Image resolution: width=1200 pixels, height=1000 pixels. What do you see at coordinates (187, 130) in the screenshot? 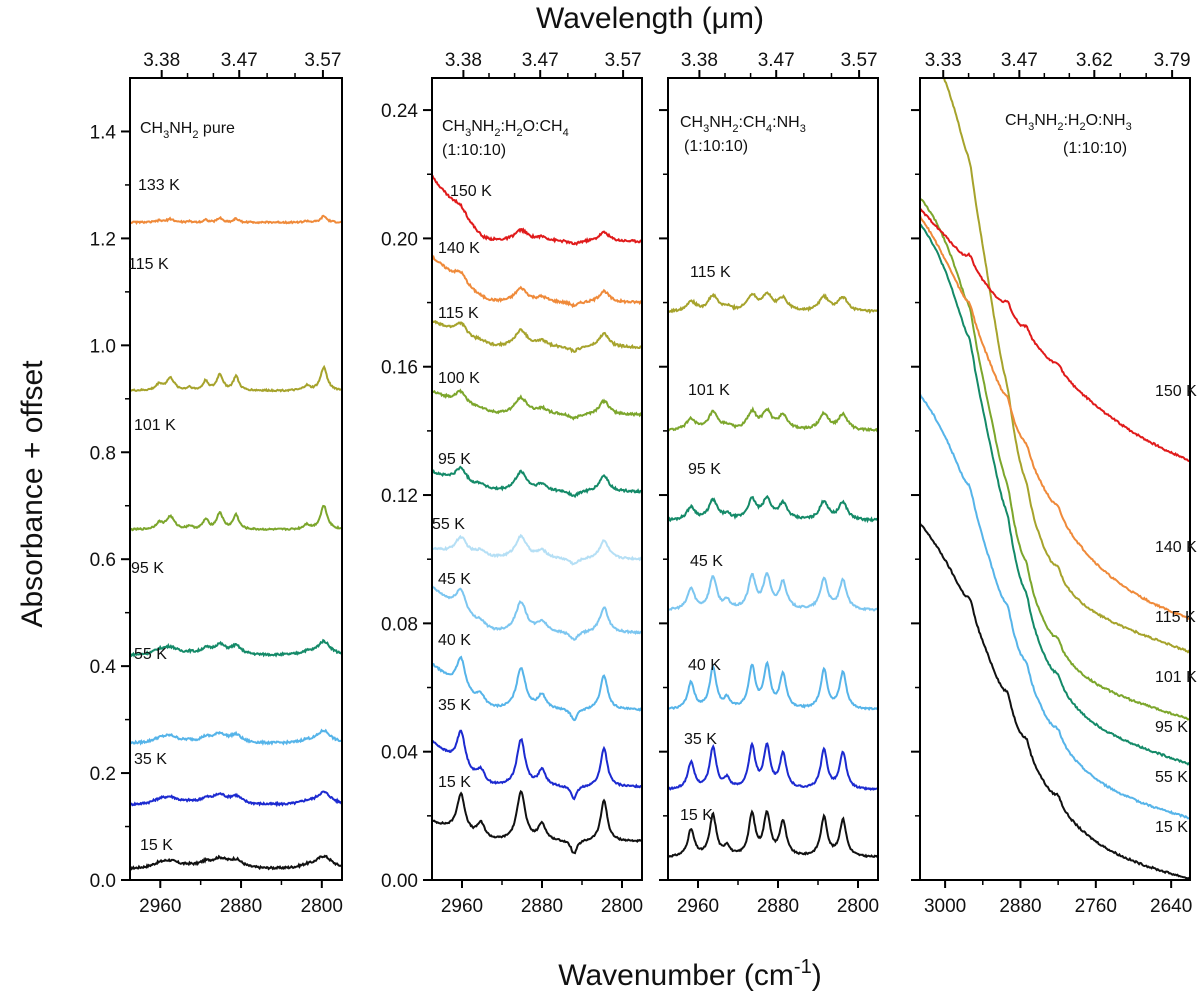
I see `panel-title: CH3NH2 pure` at bounding box center [187, 130].